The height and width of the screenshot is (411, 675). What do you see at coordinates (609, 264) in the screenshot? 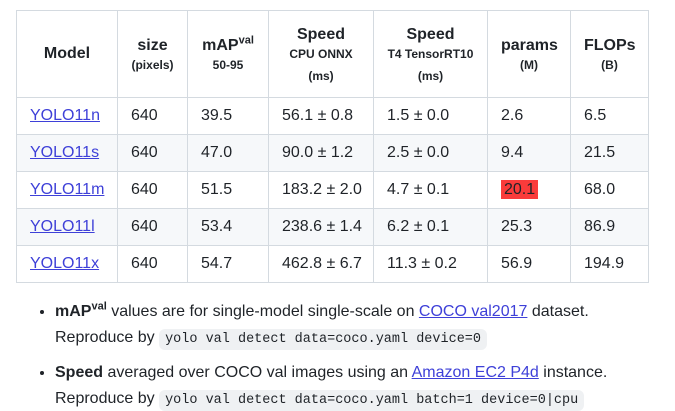
I see `cell-flops: 194.9` at bounding box center [609, 264].